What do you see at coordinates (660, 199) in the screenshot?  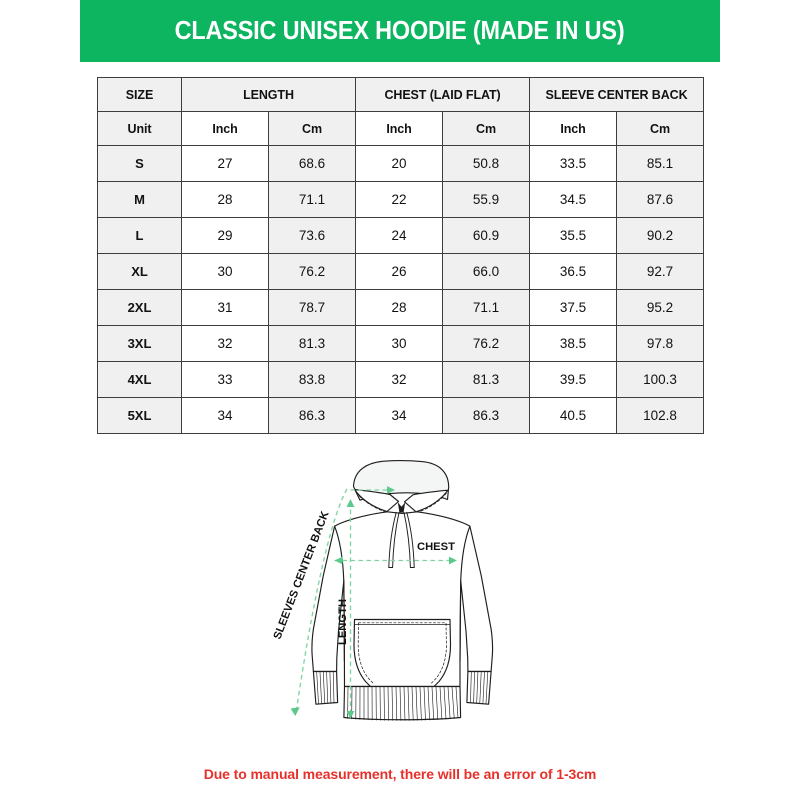 I see `cell-sleeve-cm: 87.6` at bounding box center [660, 199].